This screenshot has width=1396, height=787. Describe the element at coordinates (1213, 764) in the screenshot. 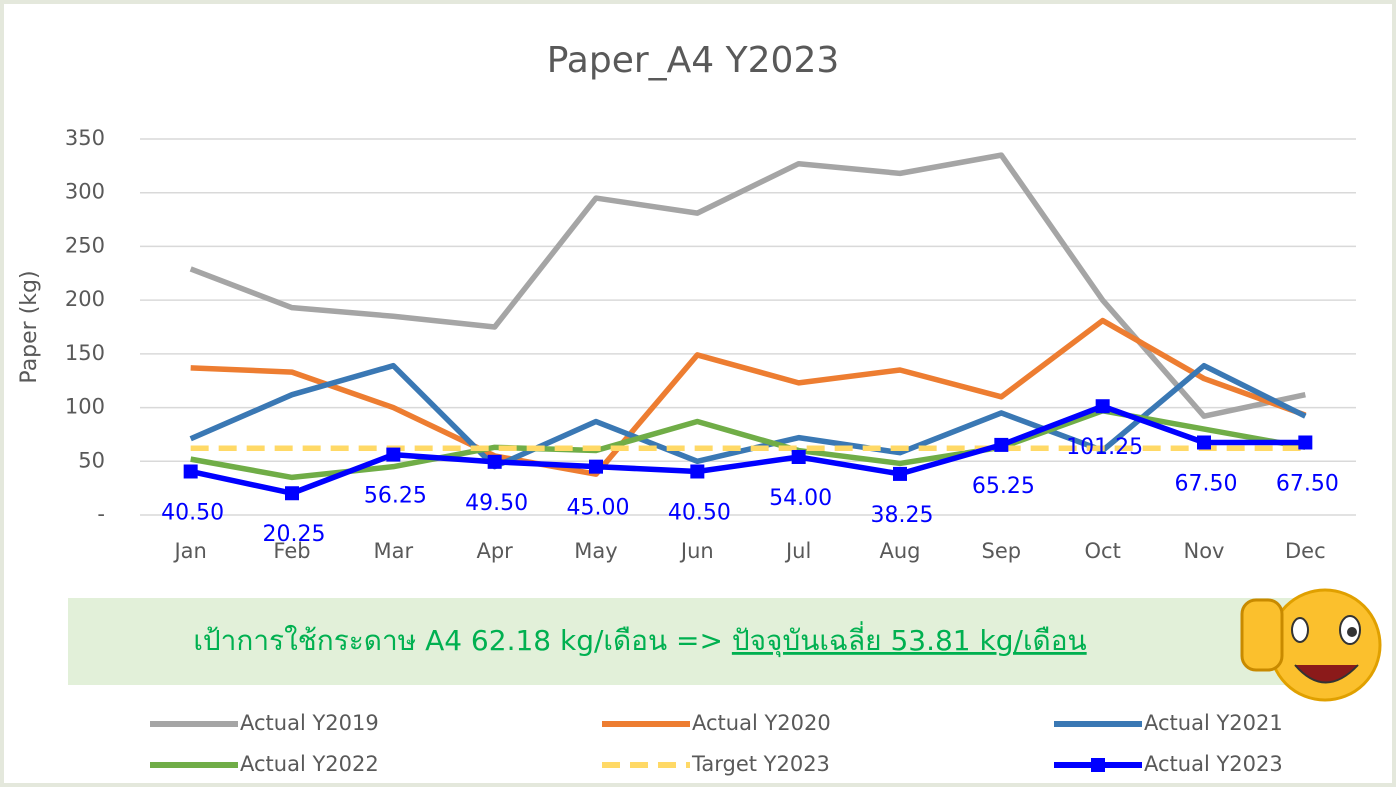

I see `legend-label: Actual Y2023` at that location.